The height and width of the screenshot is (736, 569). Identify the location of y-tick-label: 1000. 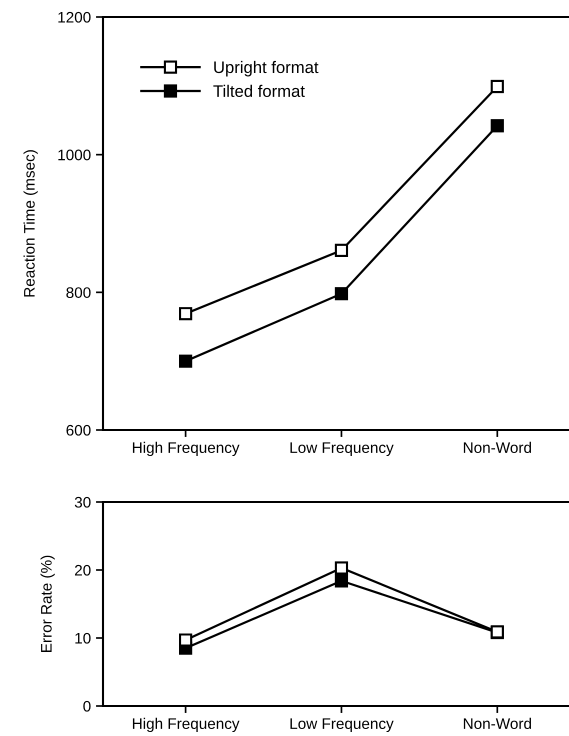
(74, 155).